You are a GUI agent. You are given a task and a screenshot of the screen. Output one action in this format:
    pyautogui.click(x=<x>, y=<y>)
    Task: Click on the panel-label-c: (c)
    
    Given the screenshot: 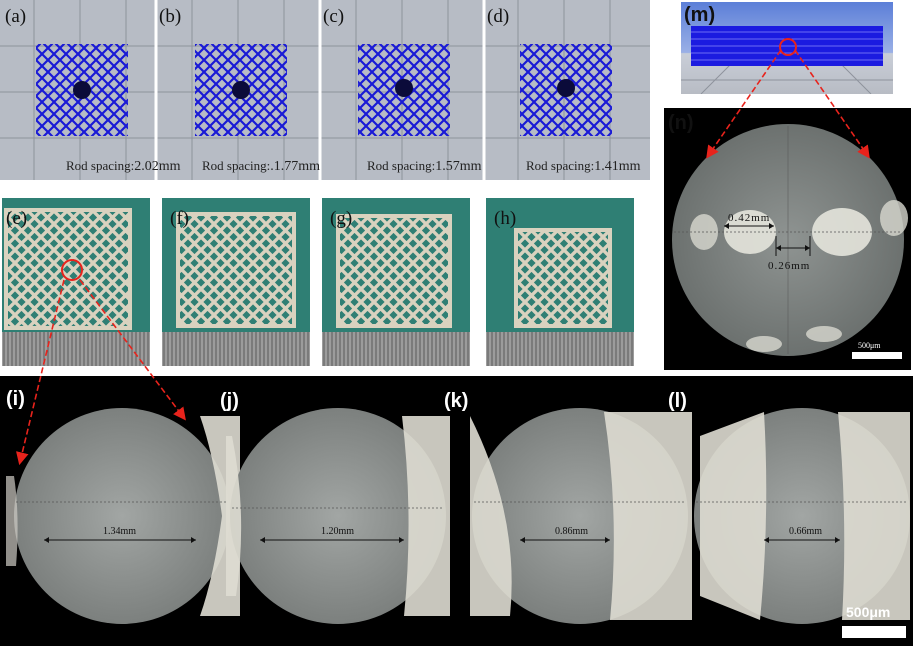 What is the action you would take?
    pyautogui.click(x=334, y=16)
    